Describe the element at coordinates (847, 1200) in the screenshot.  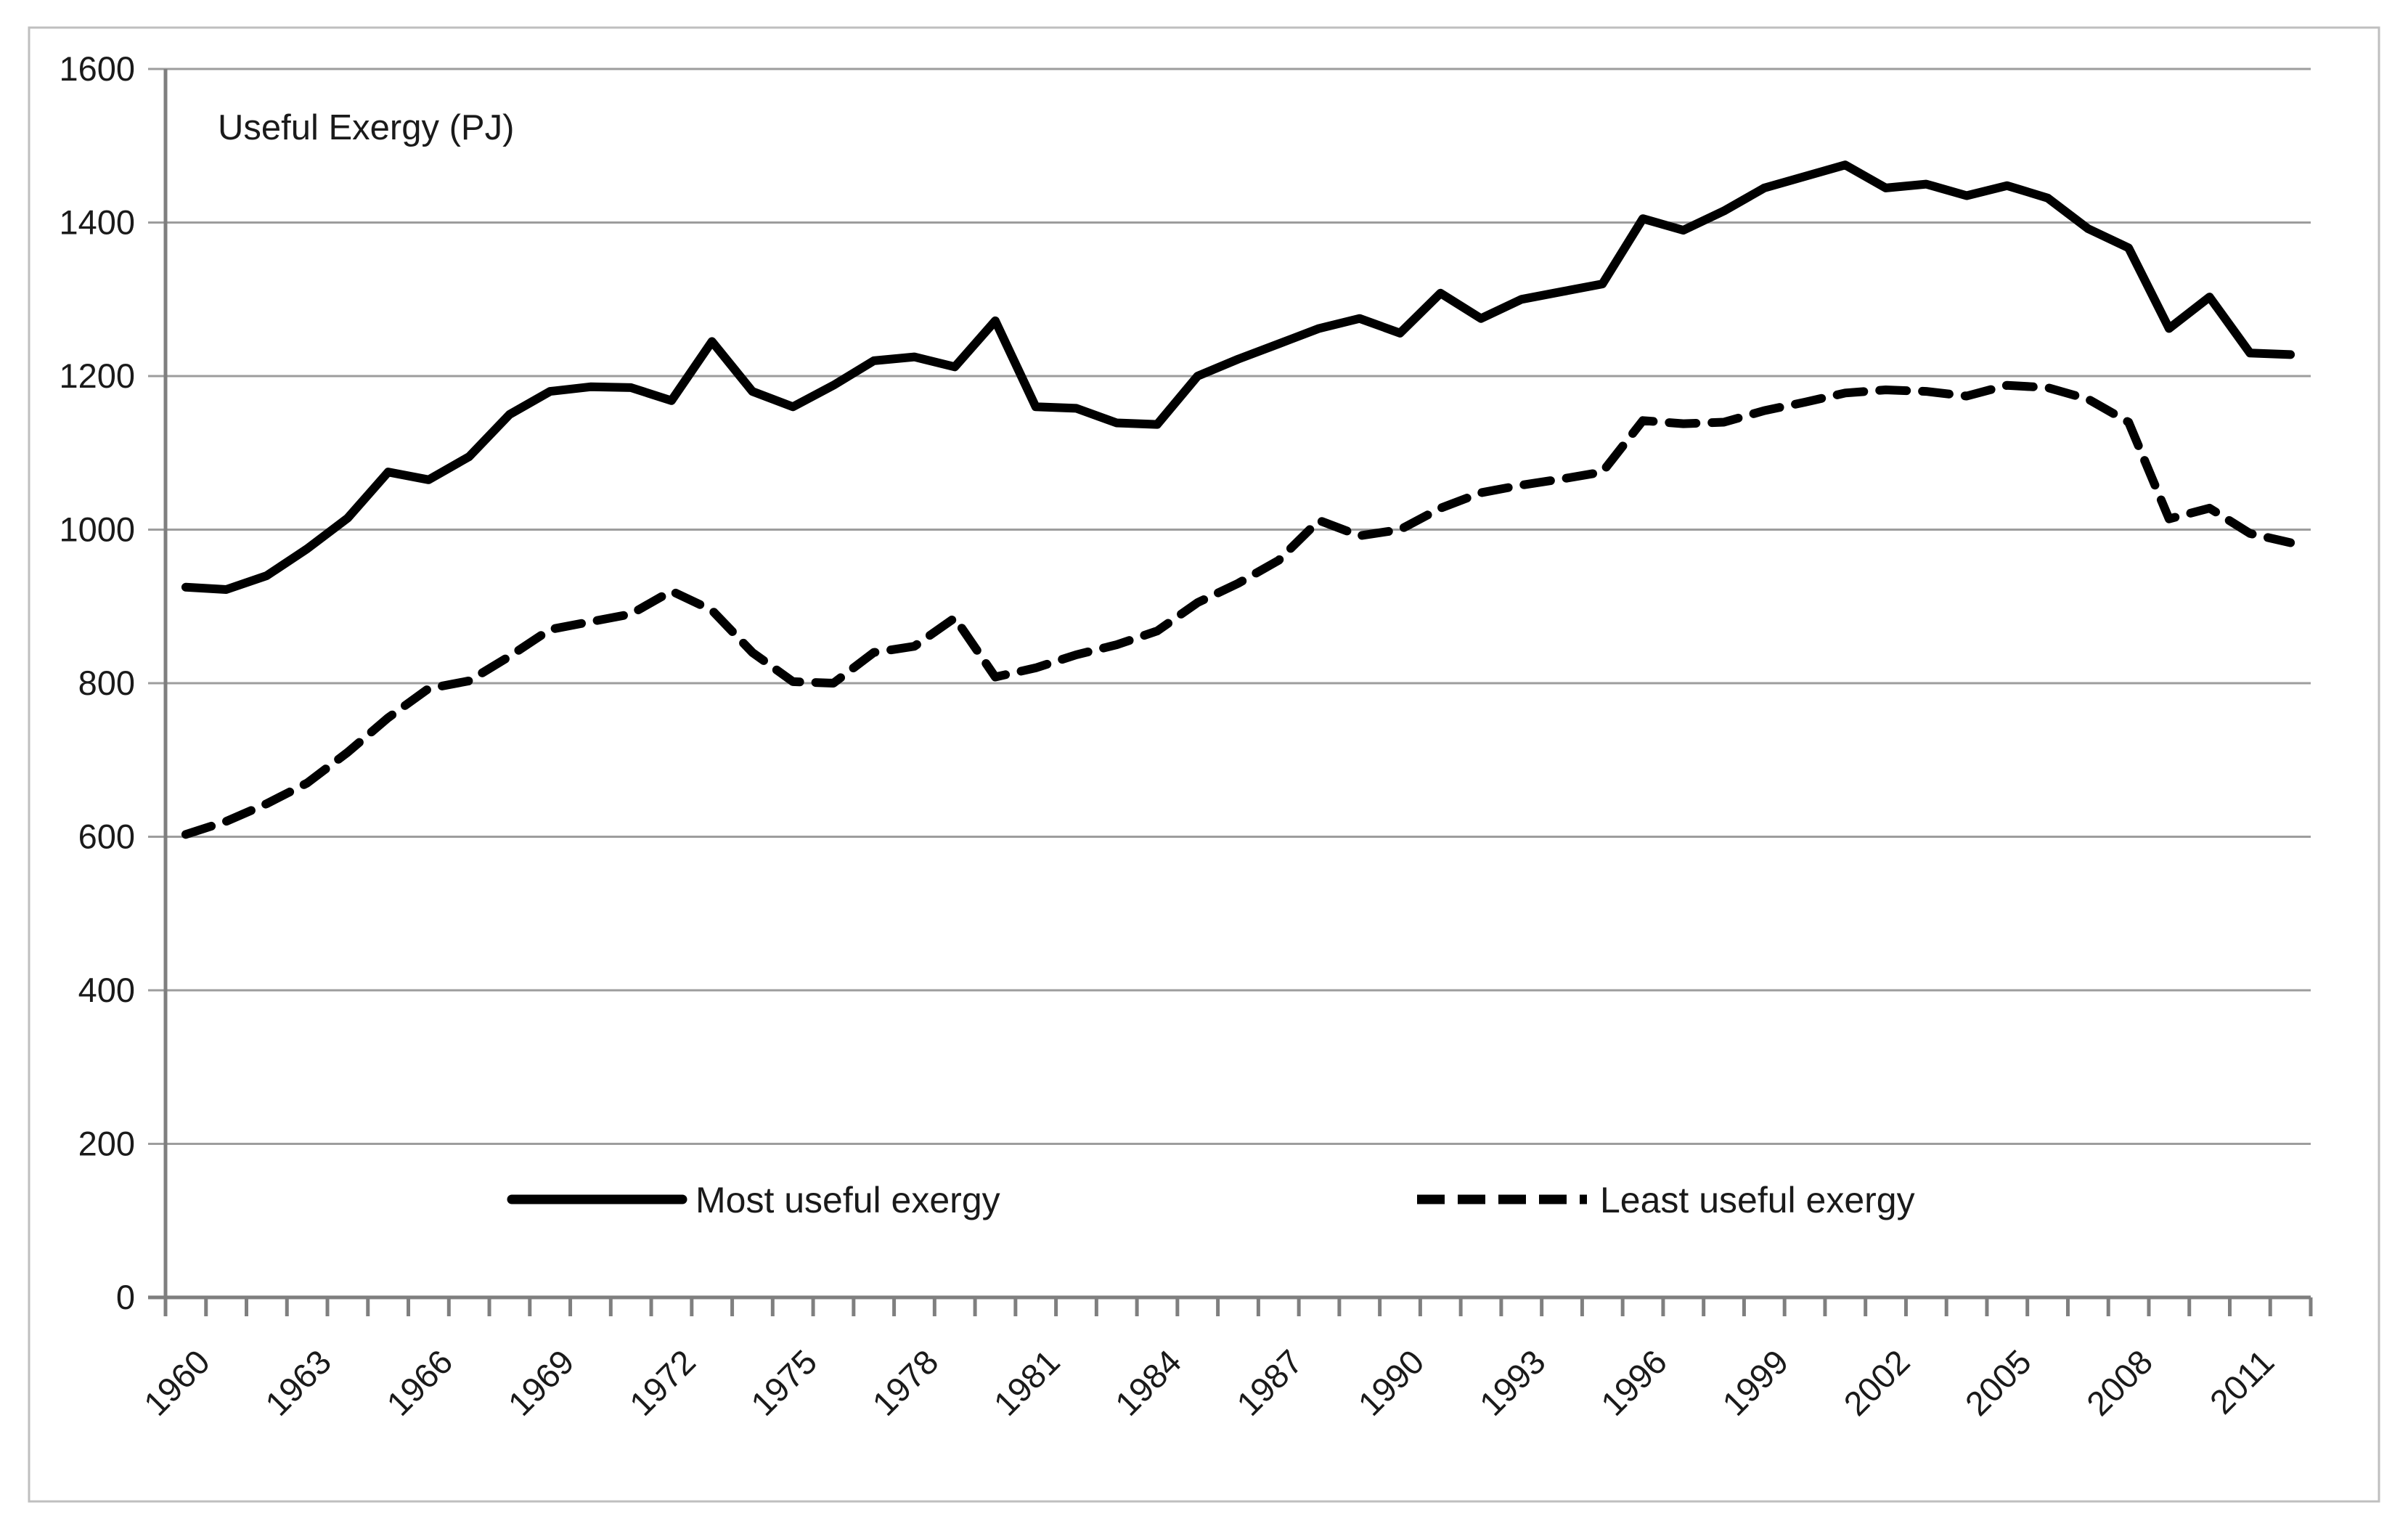
I see `legend-label-most-useful: Most useful exergy` at that location.